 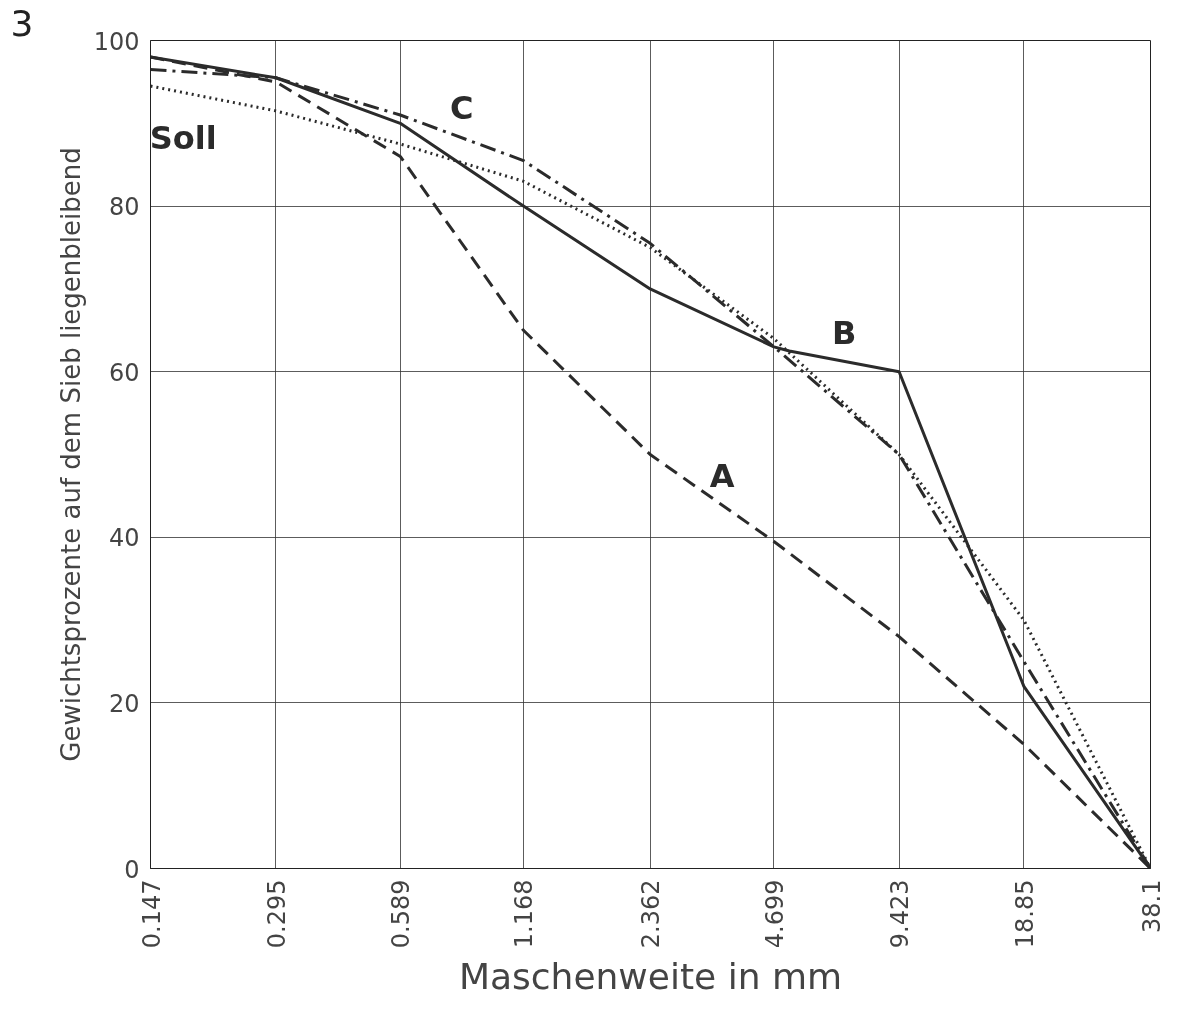 I want to click on x-tick-label: 9.423, so click(x=900, y=914).